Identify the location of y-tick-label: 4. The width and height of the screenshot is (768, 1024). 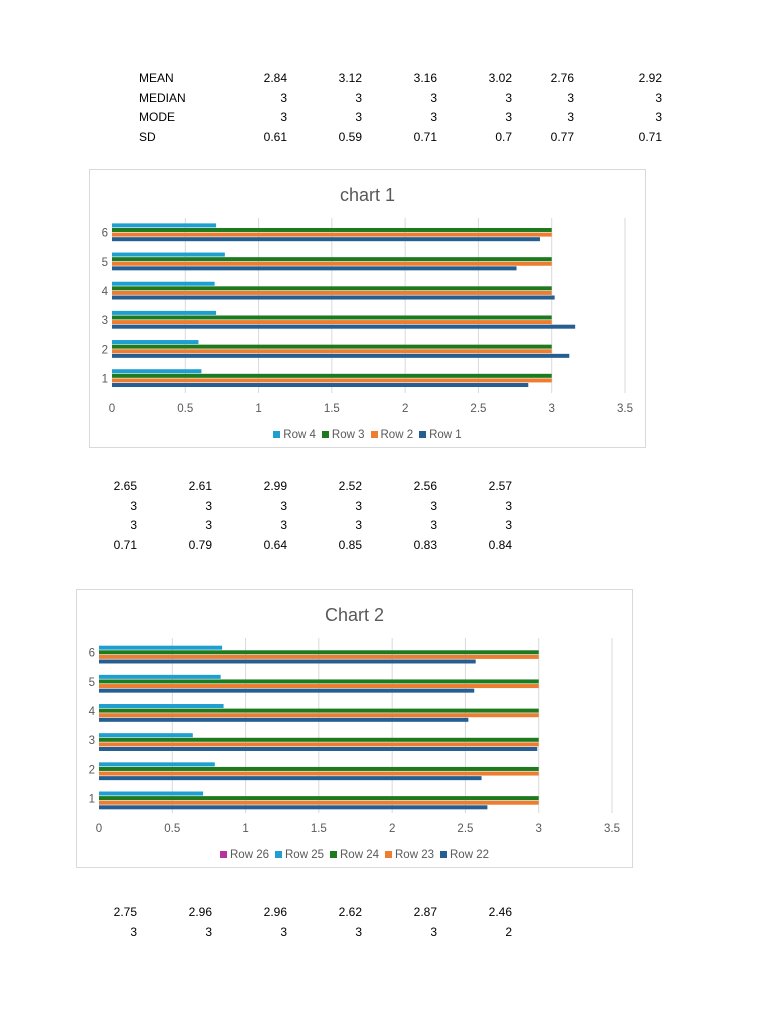
(105, 292).